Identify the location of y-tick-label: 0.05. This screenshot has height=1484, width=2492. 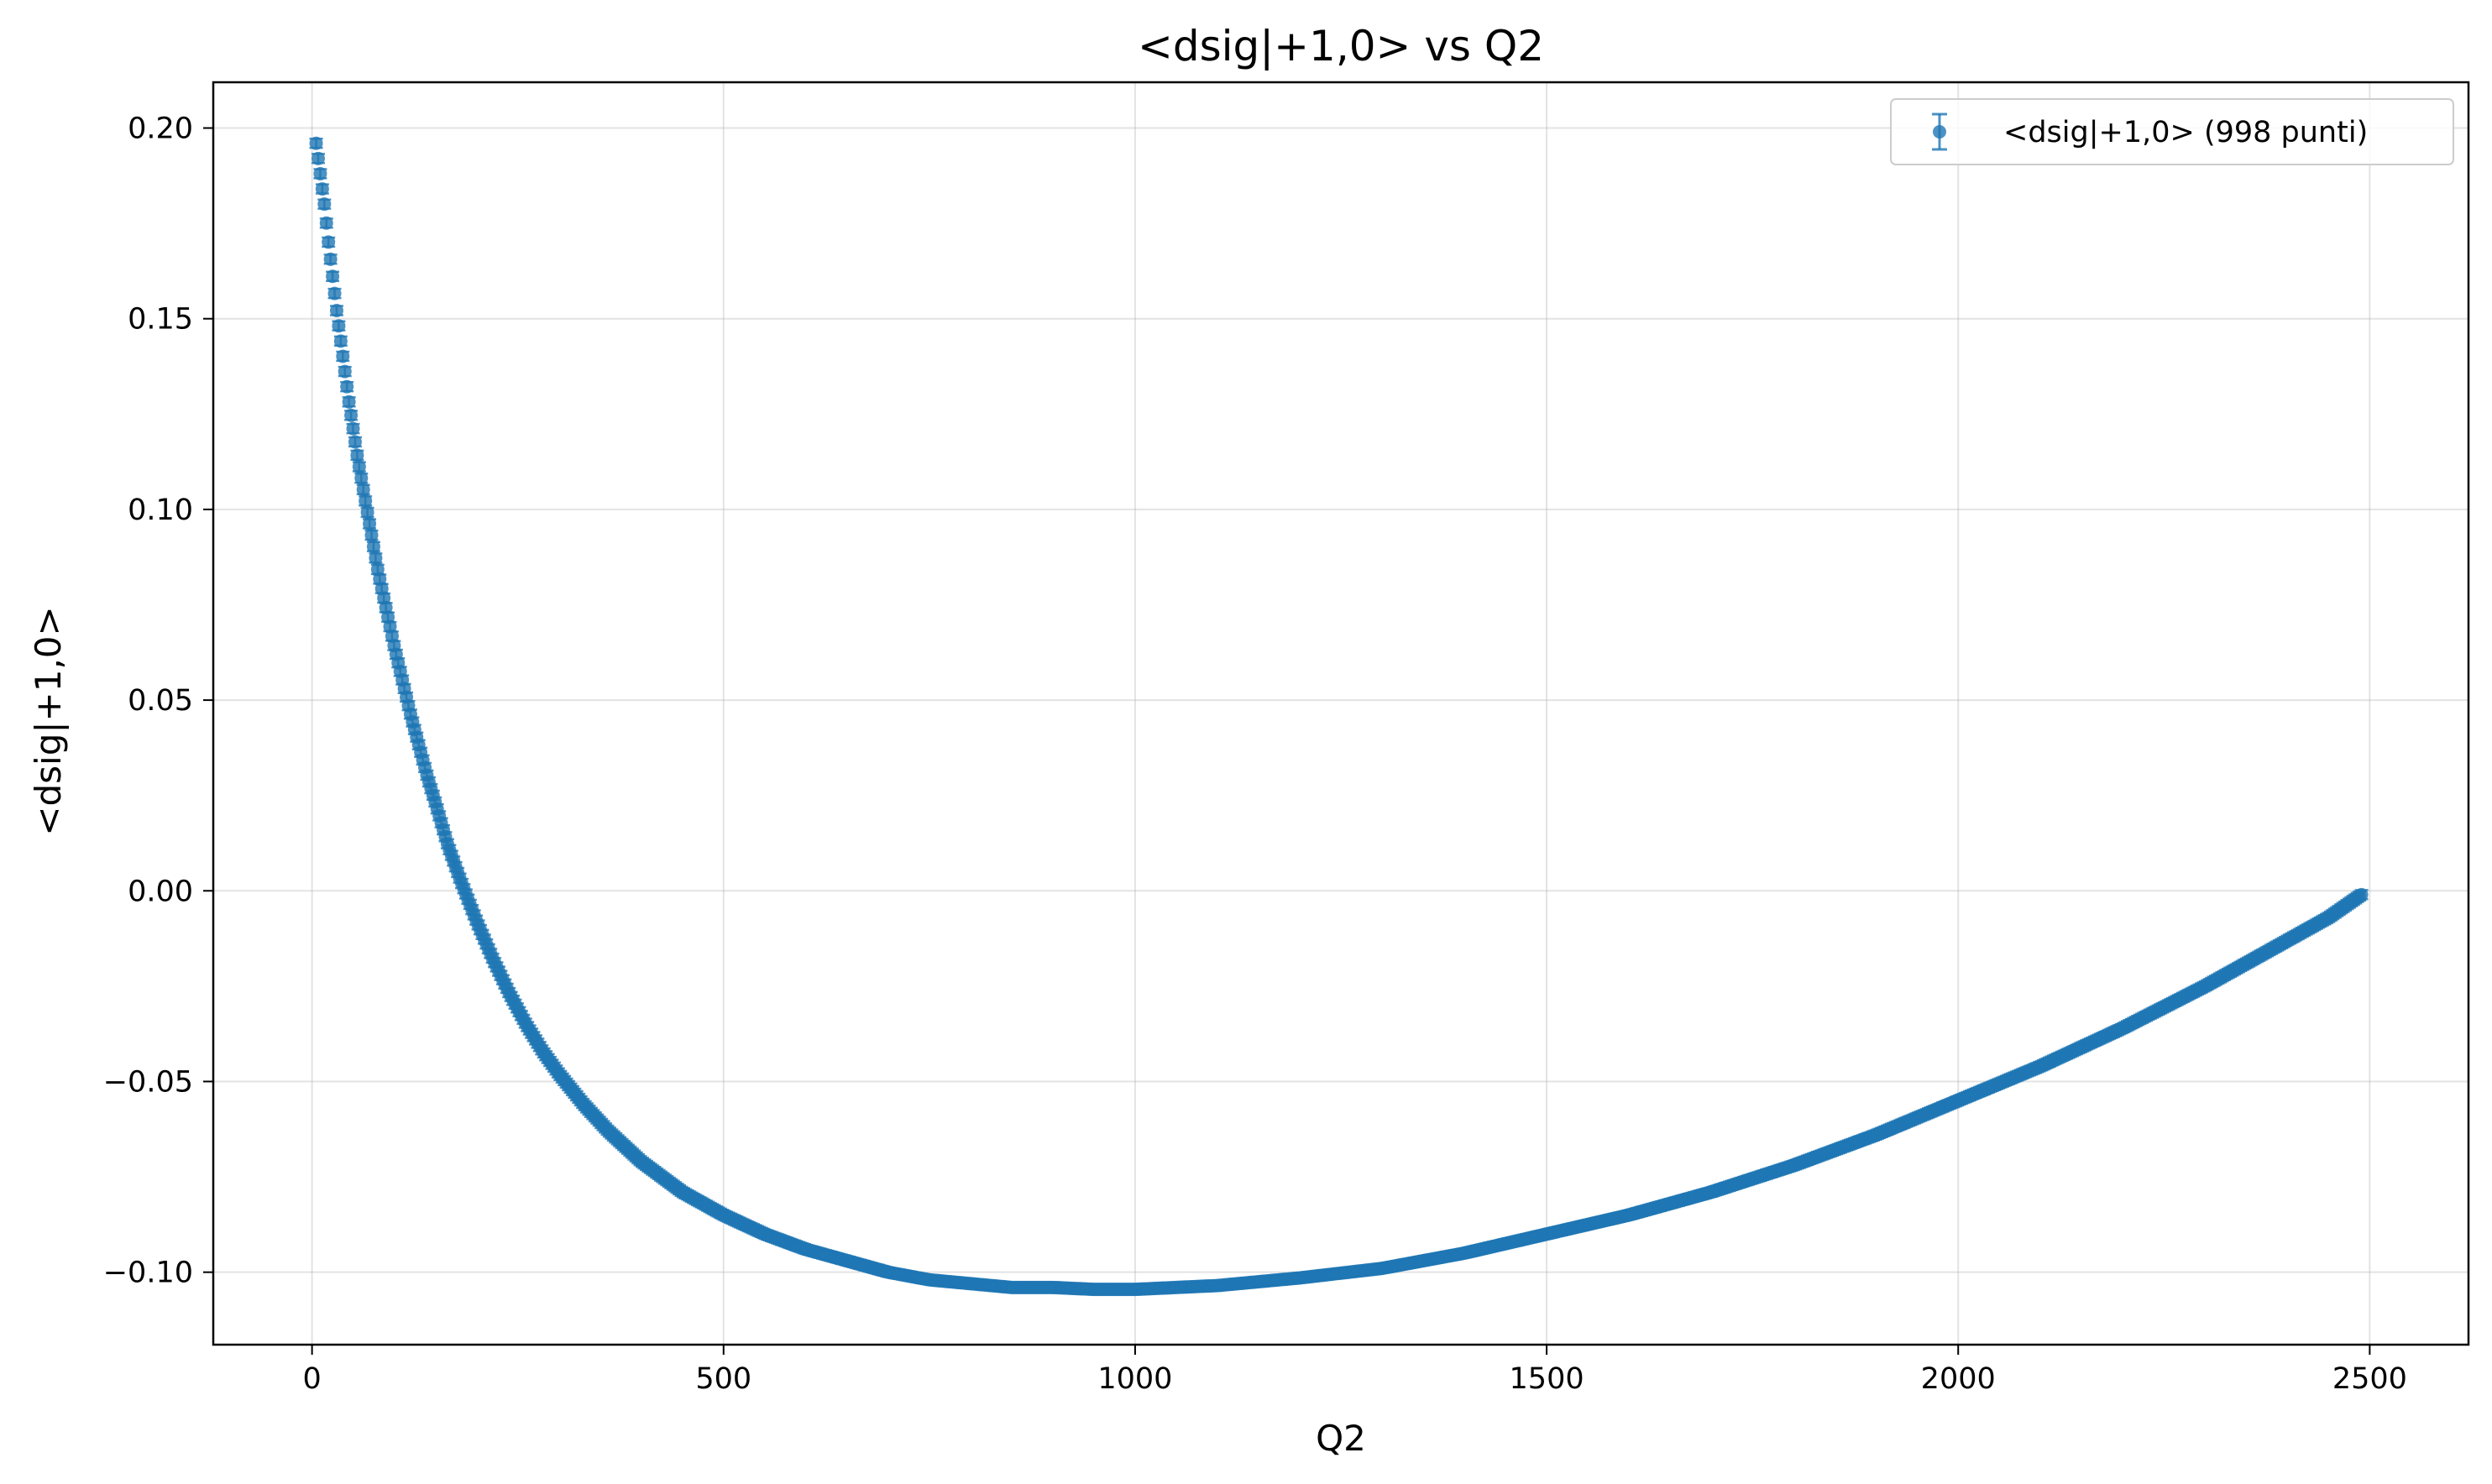
(160, 701).